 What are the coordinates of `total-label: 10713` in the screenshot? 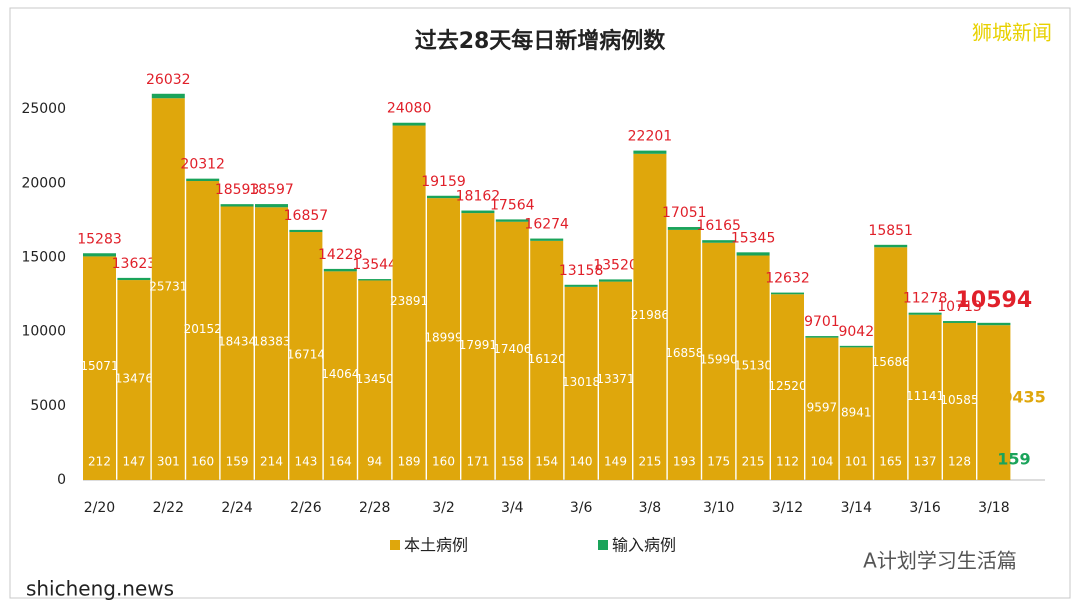 It's located at (959, 307).